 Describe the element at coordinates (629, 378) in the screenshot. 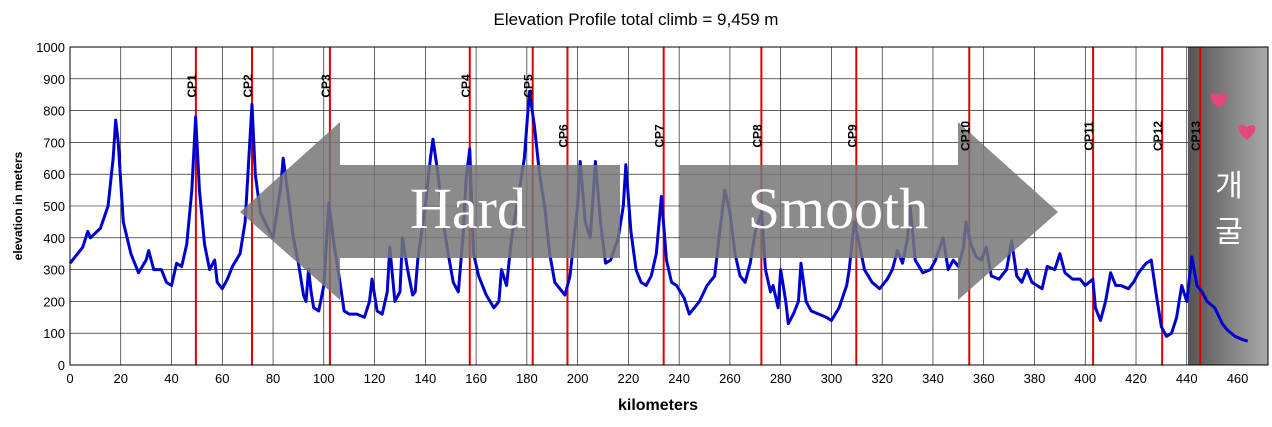

I see `x-tick-label: 220` at that location.